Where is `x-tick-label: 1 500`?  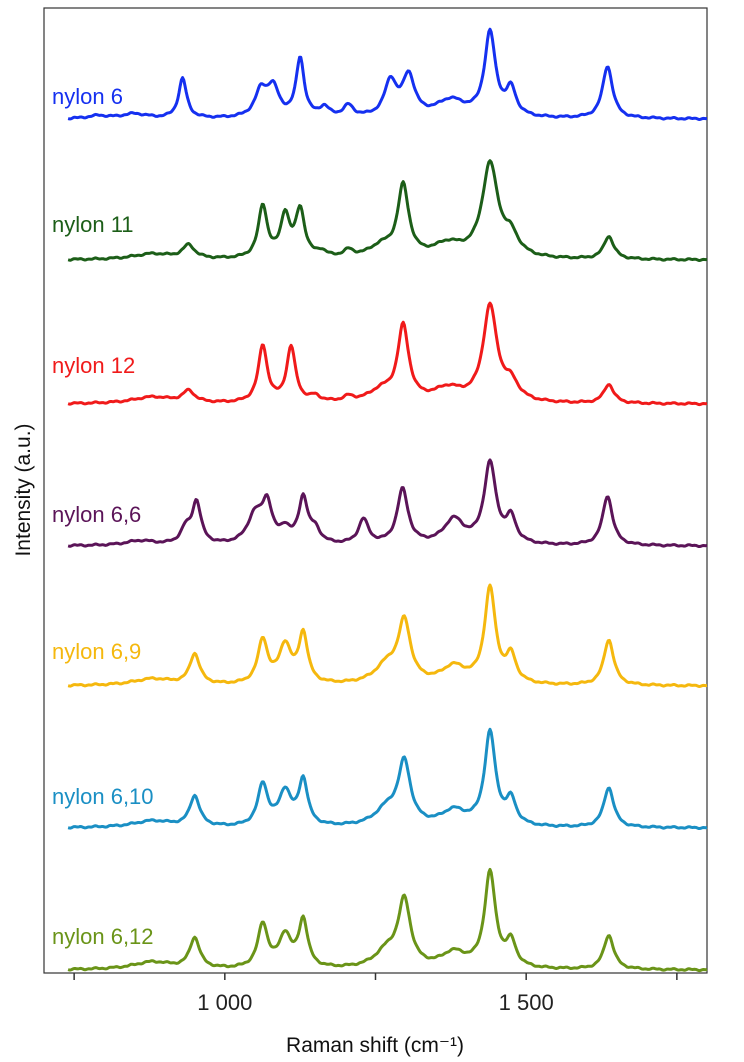
x-tick-label: 1 500 is located at coordinates (526, 1002).